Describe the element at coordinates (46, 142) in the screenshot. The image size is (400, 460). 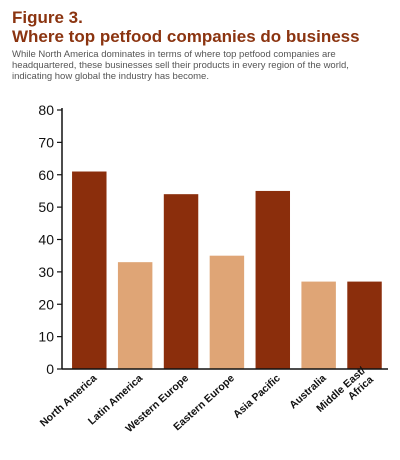
I see `y-tick-label: 70` at that location.